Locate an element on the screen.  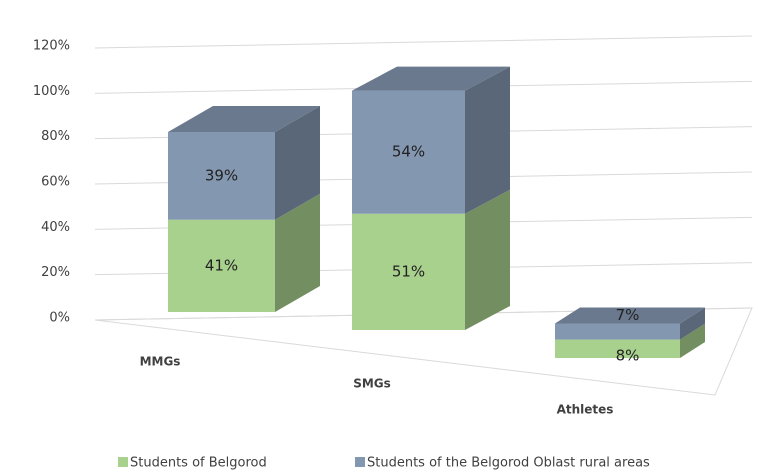
value-label: 41% is located at coordinates (221, 265).